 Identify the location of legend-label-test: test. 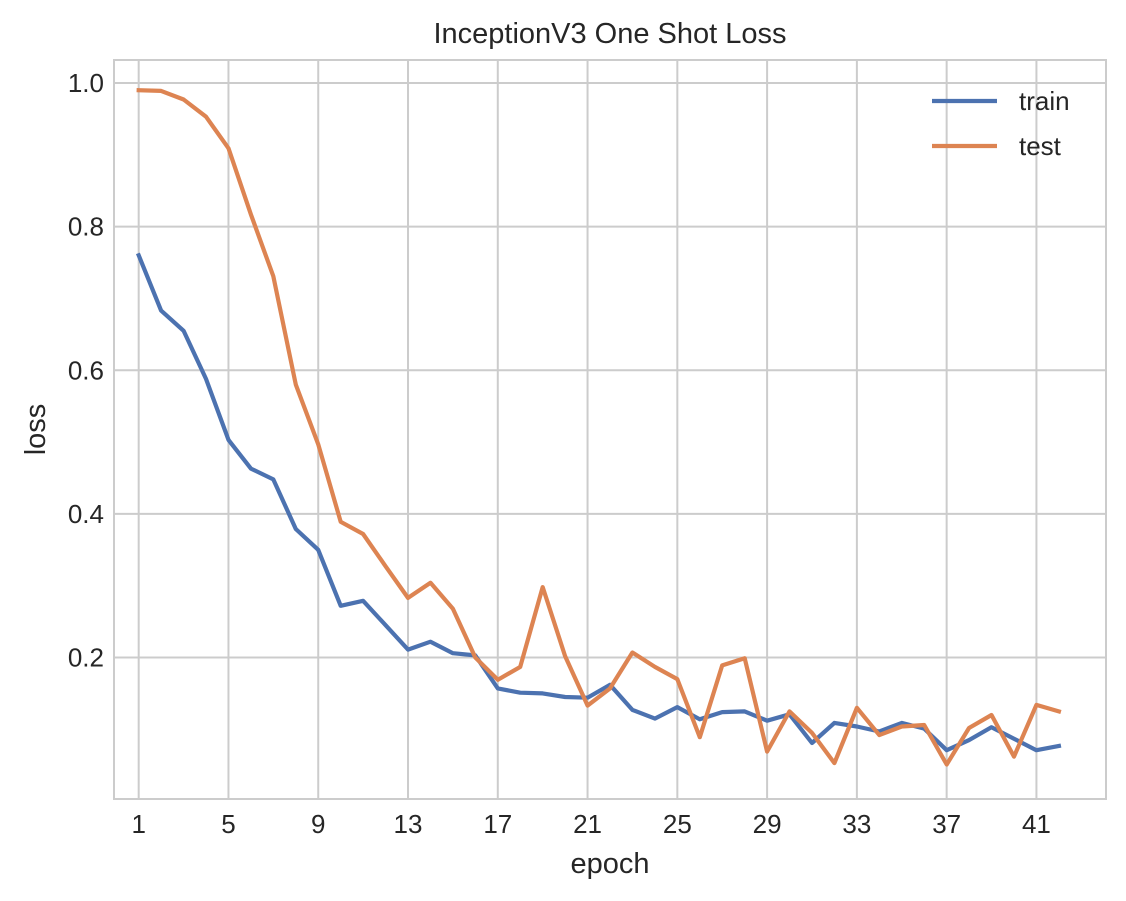
(1040, 146).